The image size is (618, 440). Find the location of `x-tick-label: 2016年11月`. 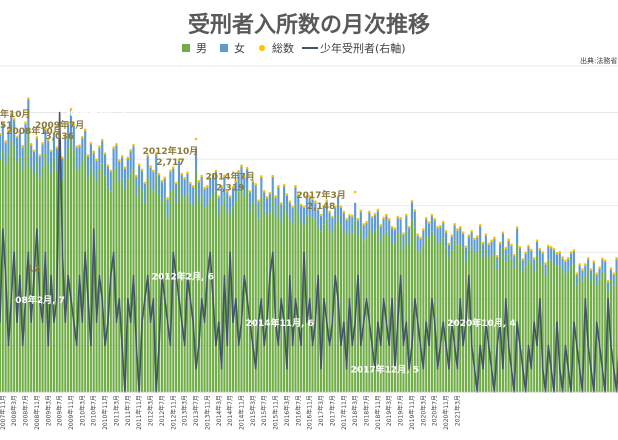

x-tick-label: 2016年11月 is located at coordinates (310, 412).